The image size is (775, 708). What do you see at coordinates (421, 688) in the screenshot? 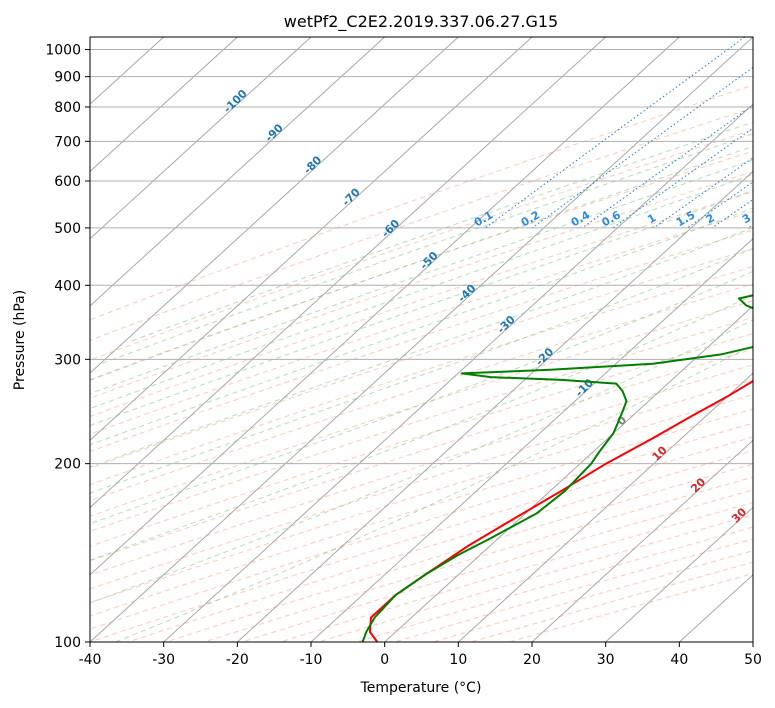
I see `x-axis-title: Temperature (°C)` at bounding box center [421, 688].